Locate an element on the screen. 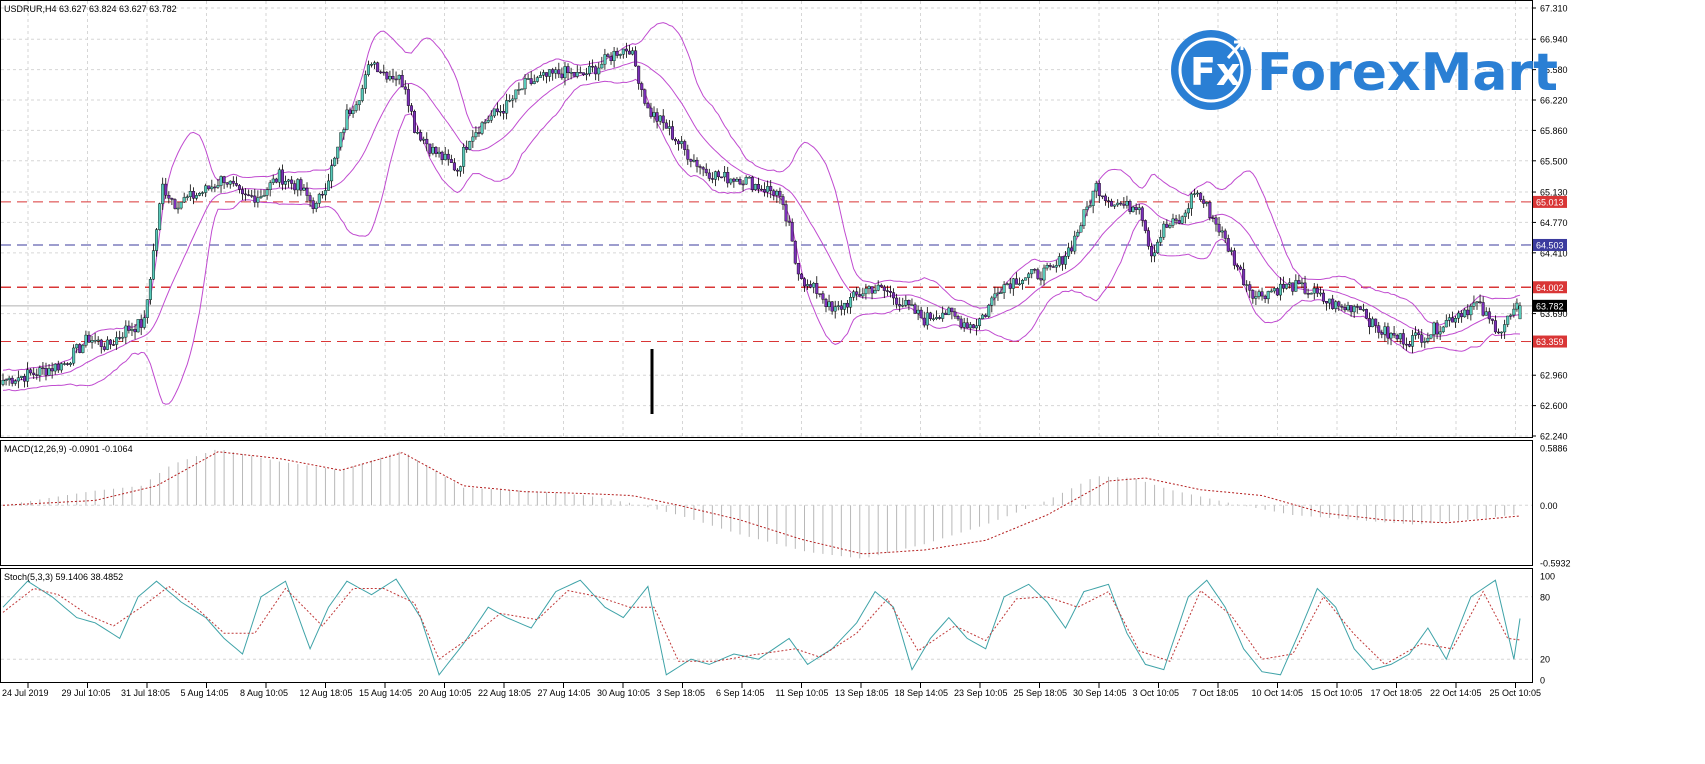  stoch-tick-label: 0 is located at coordinates (1542, 681).